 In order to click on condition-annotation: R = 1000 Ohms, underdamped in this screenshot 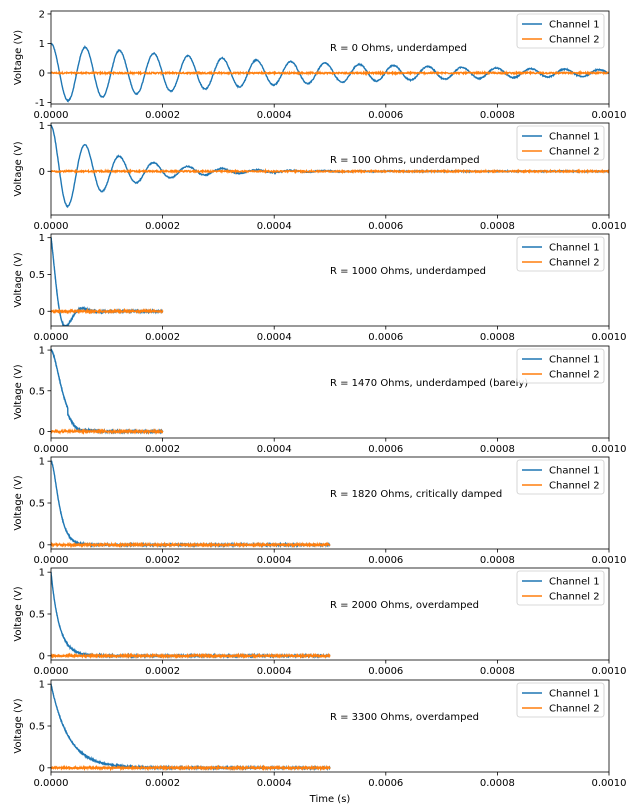, I will do `click(408, 271)`.